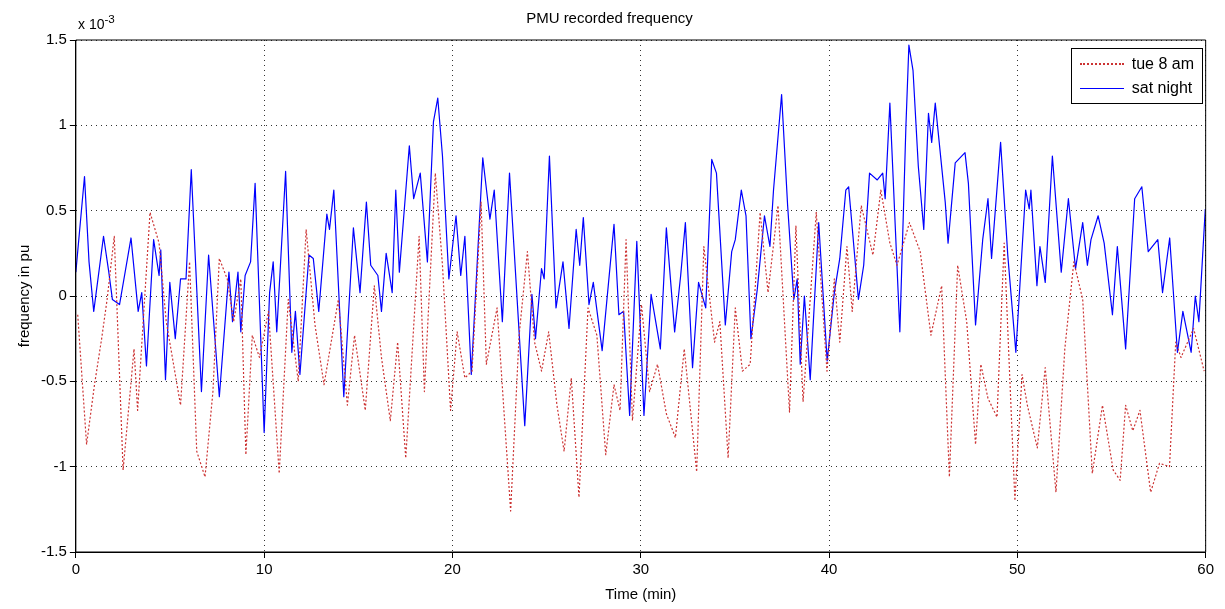 This screenshot has width=1225, height=609. What do you see at coordinates (53, 551) in the screenshot?
I see `y-tick-label: -1.5` at bounding box center [53, 551].